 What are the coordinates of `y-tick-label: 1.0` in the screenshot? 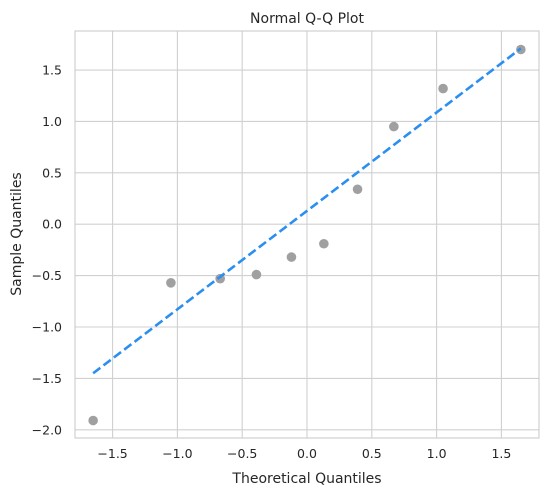 It's located at (52, 121).